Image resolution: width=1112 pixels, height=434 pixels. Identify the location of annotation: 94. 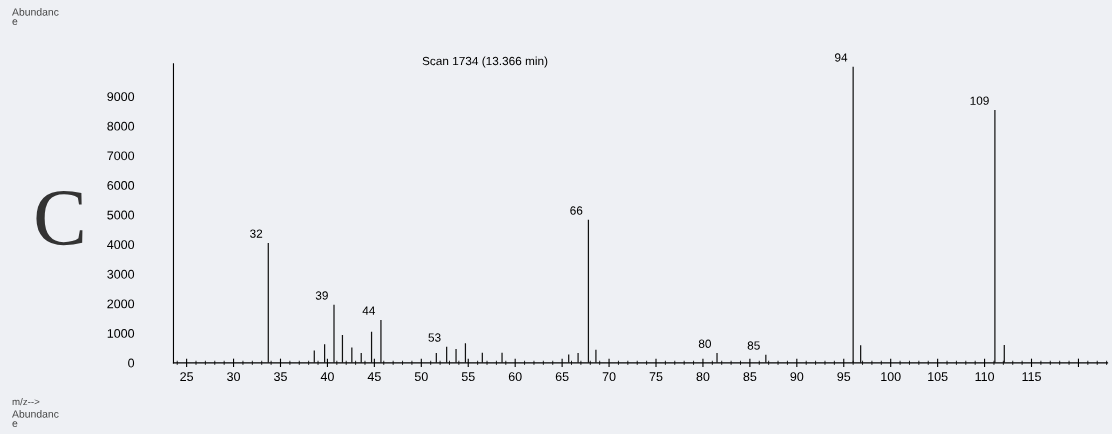
(841, 57).